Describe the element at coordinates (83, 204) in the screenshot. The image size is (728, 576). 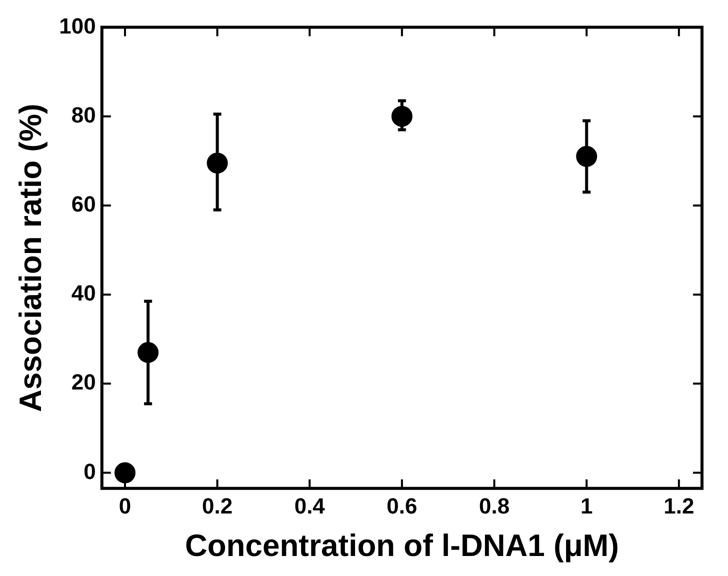
I see `y-tick-label: 60` at that location.